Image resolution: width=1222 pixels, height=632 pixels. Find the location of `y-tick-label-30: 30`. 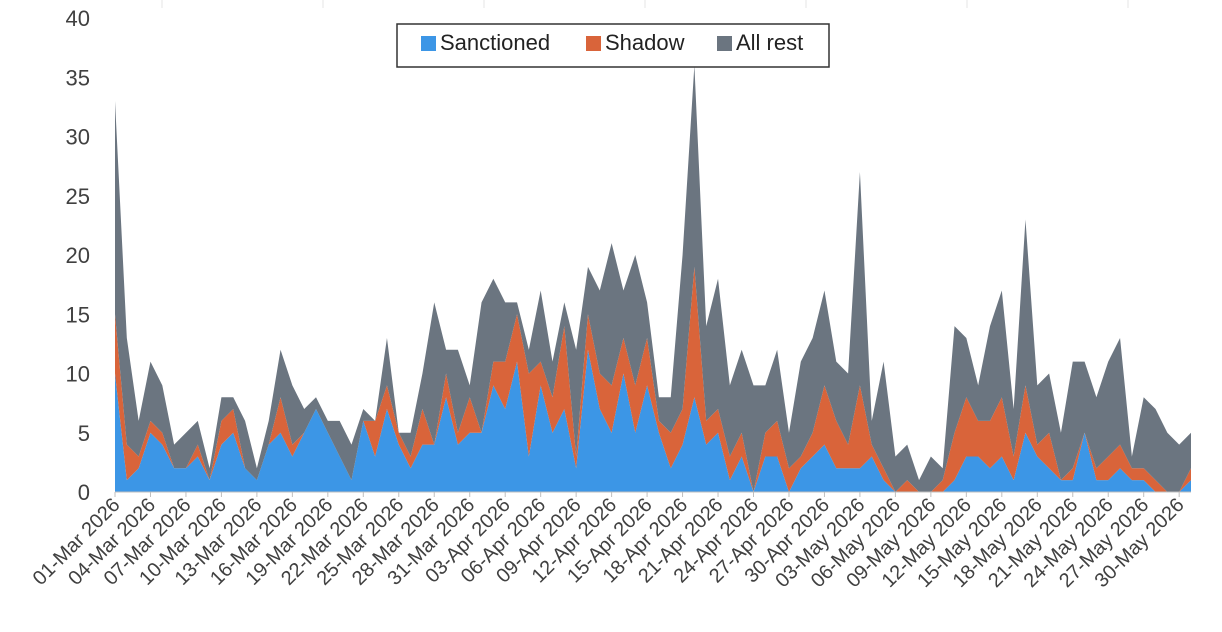

y-tick-label-30: 30 is located at coordinates (78, 137).